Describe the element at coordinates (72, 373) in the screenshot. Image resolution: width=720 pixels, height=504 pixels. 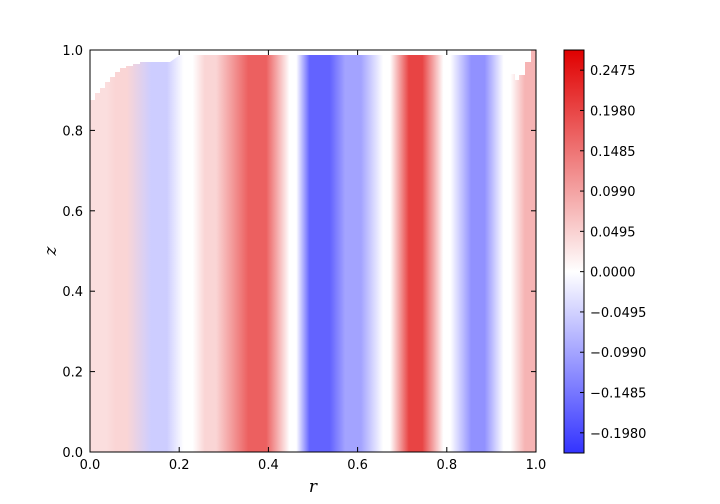
I see `y-tick-label: 0.2` at that location.